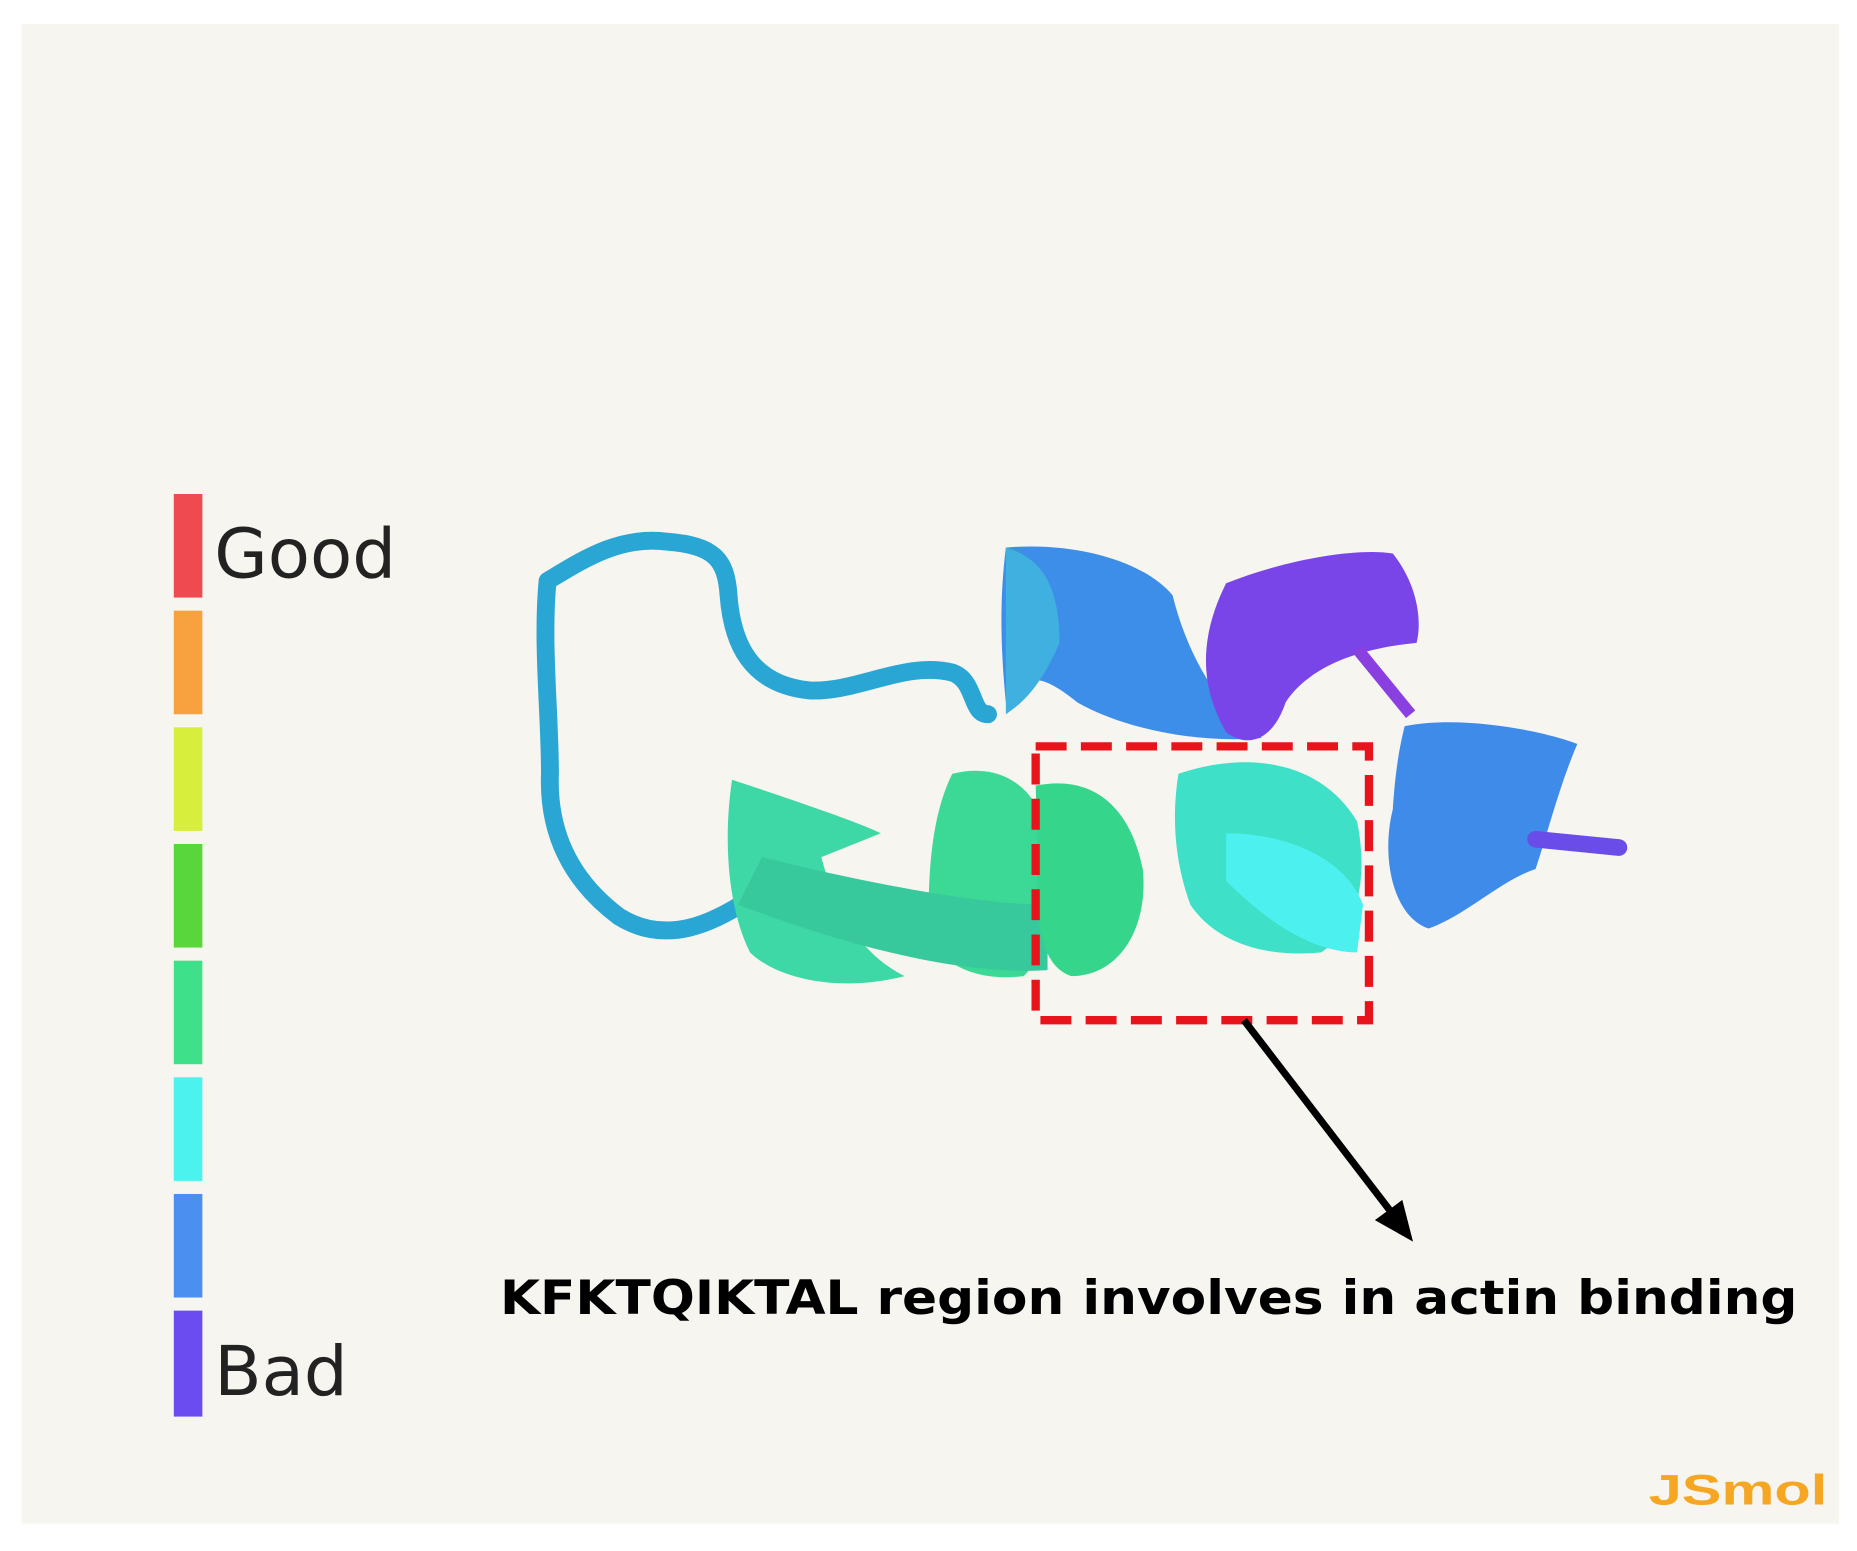  Describe the element at coordinates (284, 955) in the screenshot. I see `color-legend: Good Bad` at that location.